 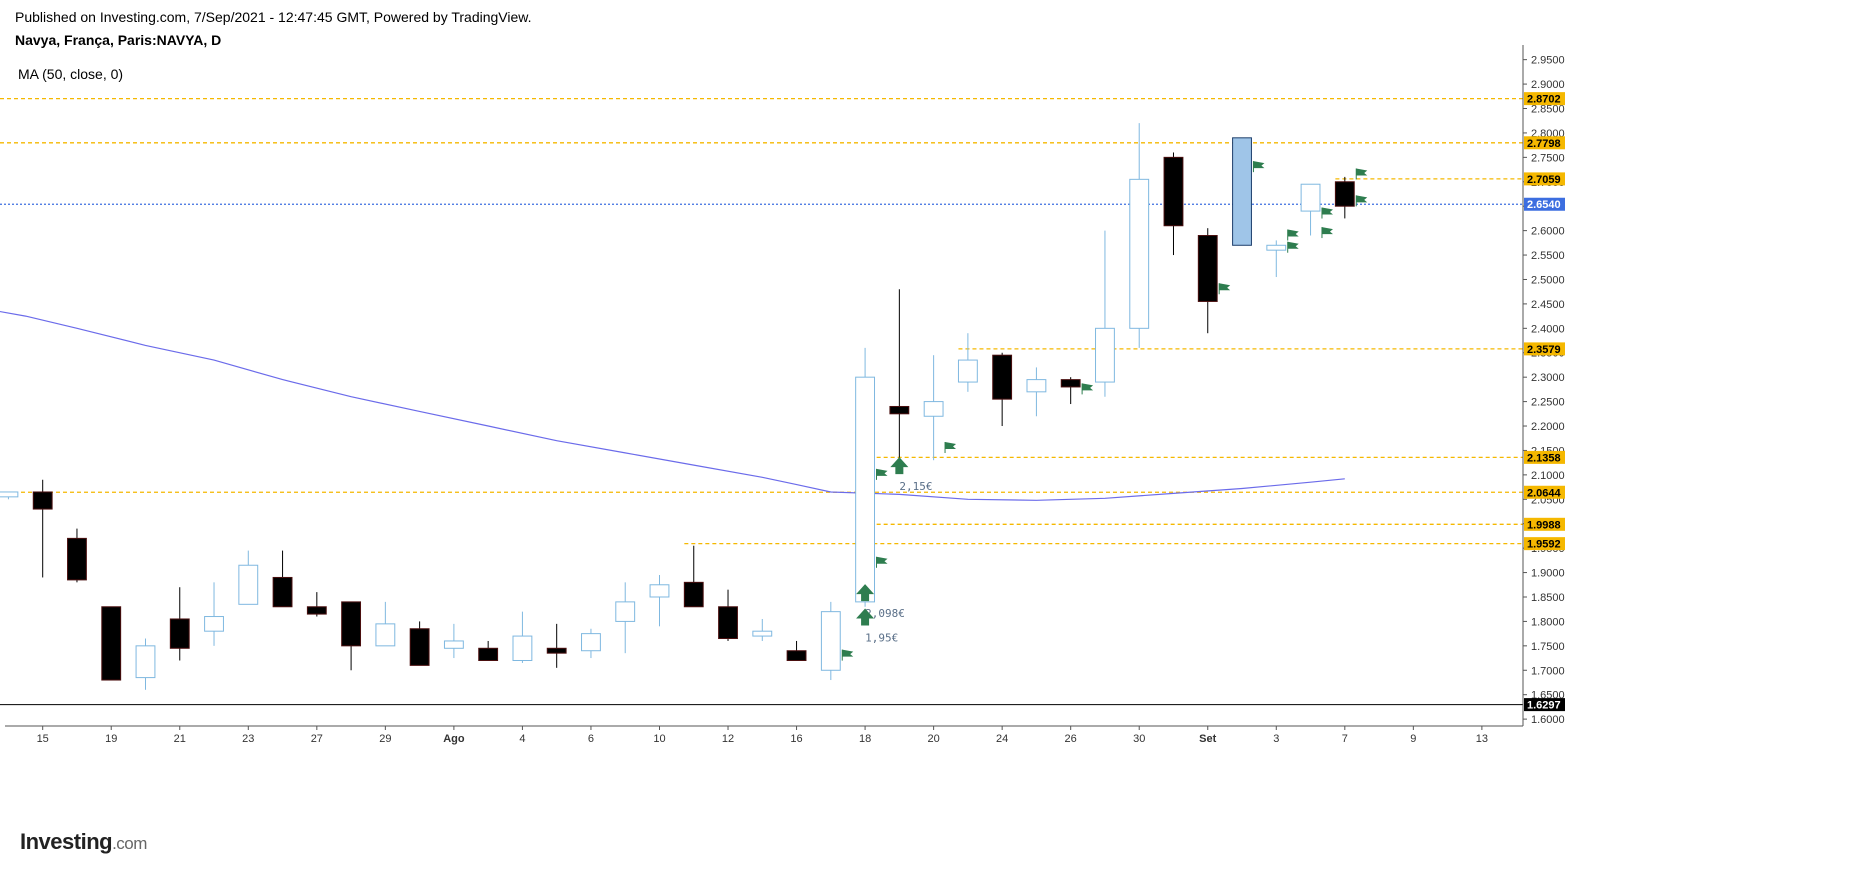 I want to click on x-tick-label: 6, so click(x=591, y=739).